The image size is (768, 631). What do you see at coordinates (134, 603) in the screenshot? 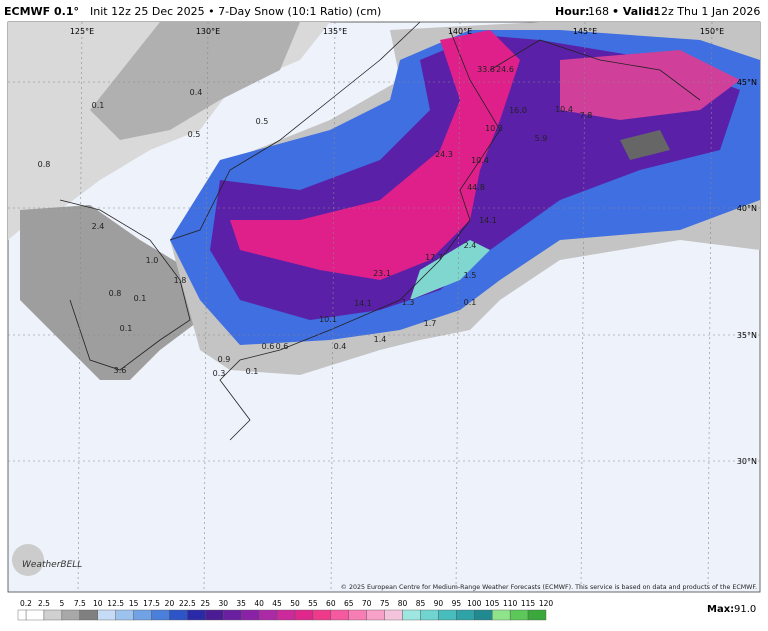
I see `colorbar-label: 15` at bounding box center [134, 603].